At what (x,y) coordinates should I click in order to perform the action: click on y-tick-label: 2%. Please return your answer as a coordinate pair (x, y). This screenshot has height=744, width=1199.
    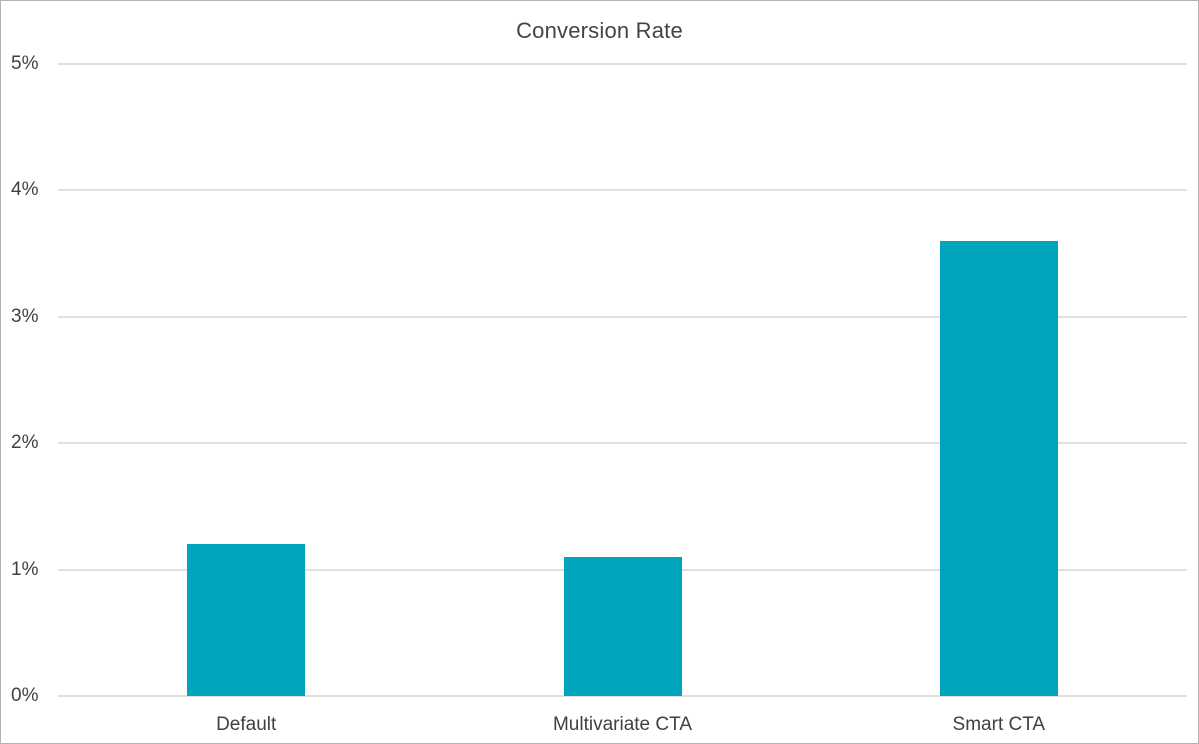
    Looking at the image, I should click on (25, 443).